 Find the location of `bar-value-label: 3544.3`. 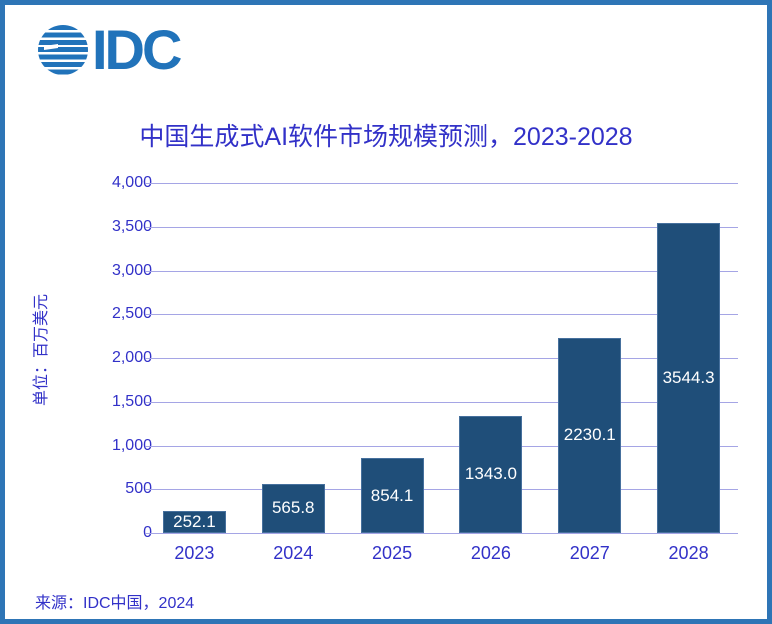

bar-value-label: 3544.3 is located at coordinates (688, 377).